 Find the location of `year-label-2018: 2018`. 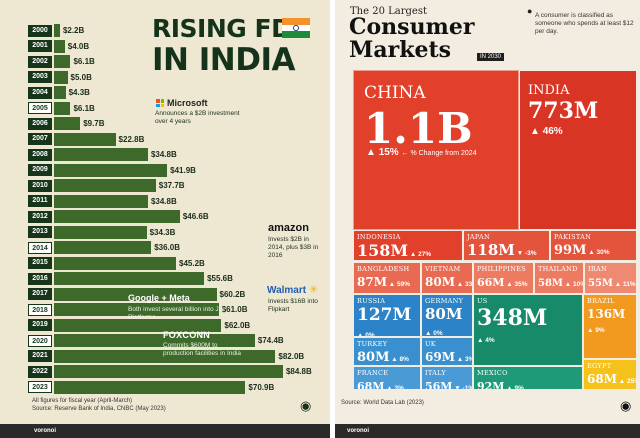

year-label-2018: 2018 is located at coordinates (40, 309).